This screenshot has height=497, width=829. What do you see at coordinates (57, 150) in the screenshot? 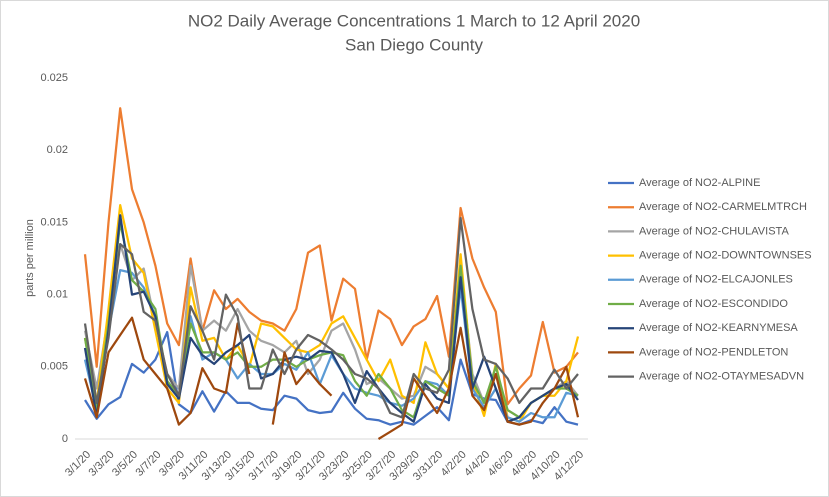
I see `y-tick-label: 0.02` at bounding box center [57, 150].